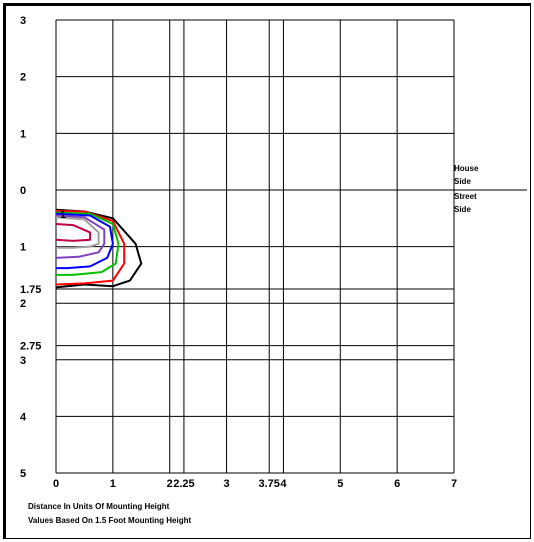  Describe the element at coordinates (462, 181) in the screenshot. I see `house-side-label-line2: Side` at that location.